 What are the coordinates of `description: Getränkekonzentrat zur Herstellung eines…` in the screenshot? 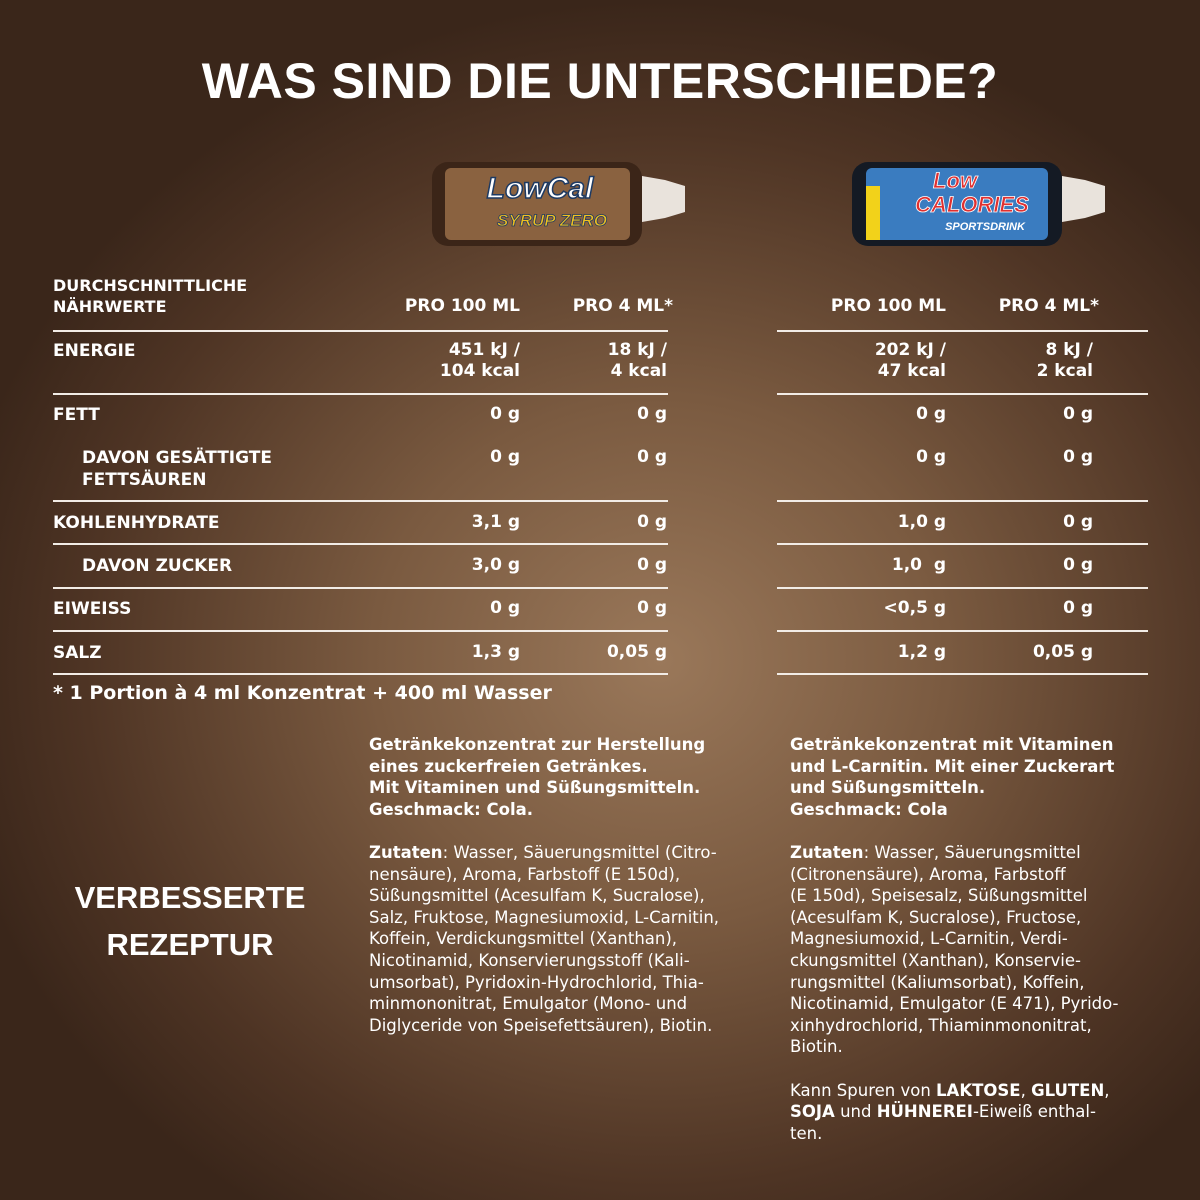 It's located at (544, 885).